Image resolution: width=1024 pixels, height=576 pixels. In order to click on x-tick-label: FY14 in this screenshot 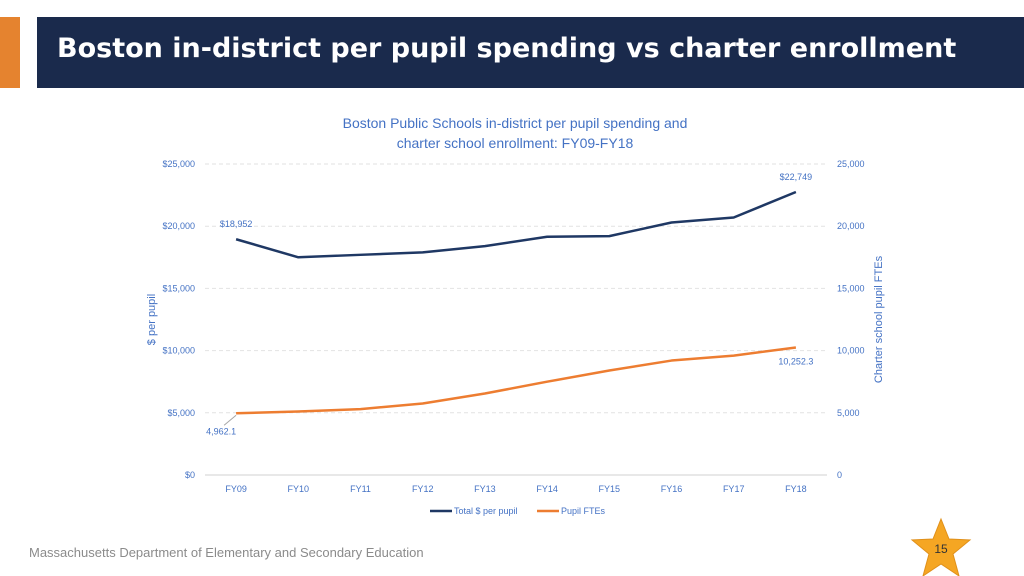, I will do `click(547, 489)`.